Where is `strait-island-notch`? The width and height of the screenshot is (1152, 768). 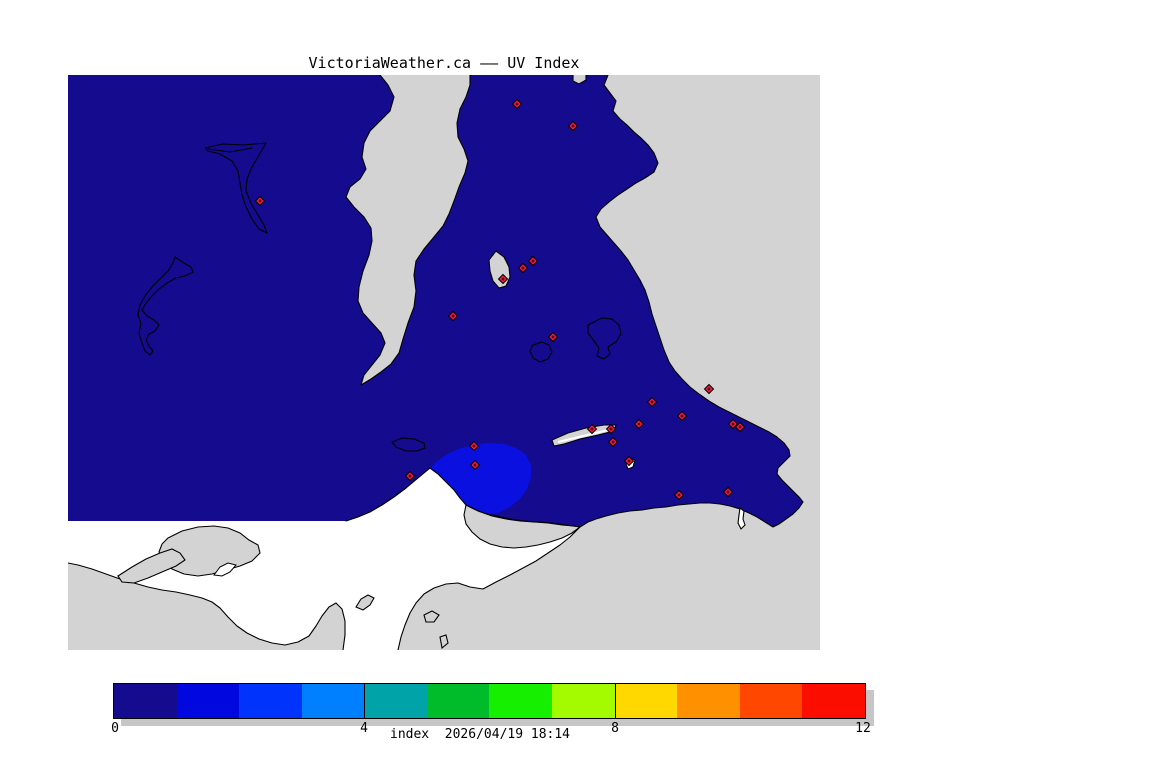 strait-island-notch is located at coordinates (225, 569).